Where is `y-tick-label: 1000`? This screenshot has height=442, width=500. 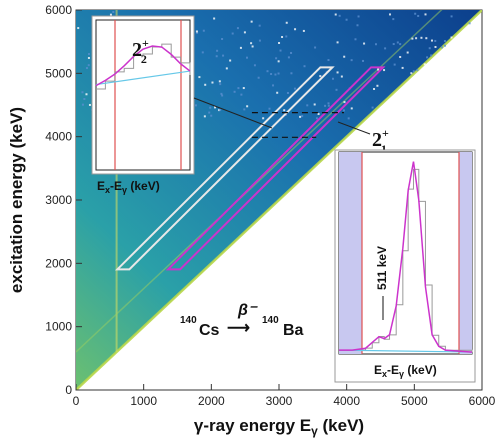 y-tick-label: 1000 is located at coordinates (58, 327).